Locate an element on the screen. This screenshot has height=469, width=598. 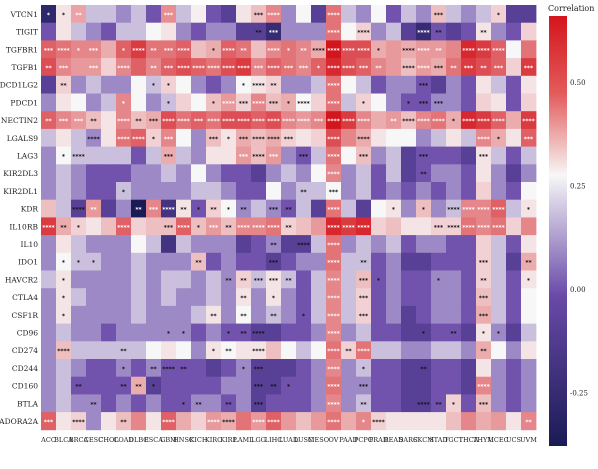
legend-colorbar is located at coordinates (558, 231).